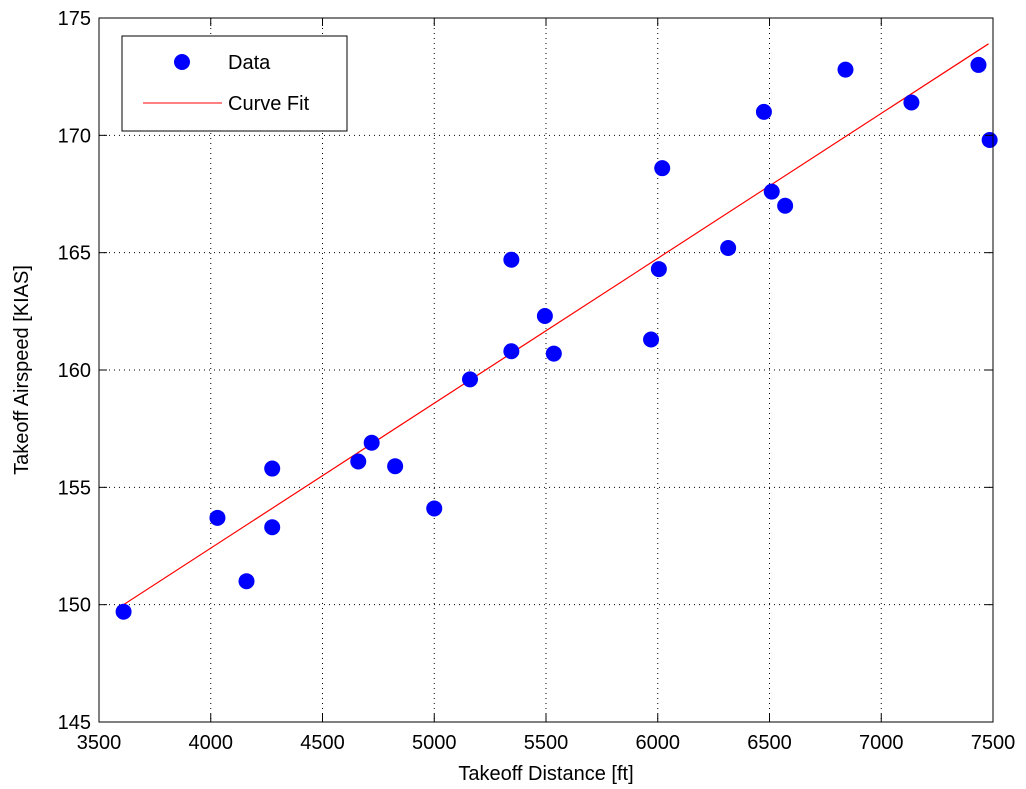  I want to click on x-tick-label: 7500, so click(993, 743).